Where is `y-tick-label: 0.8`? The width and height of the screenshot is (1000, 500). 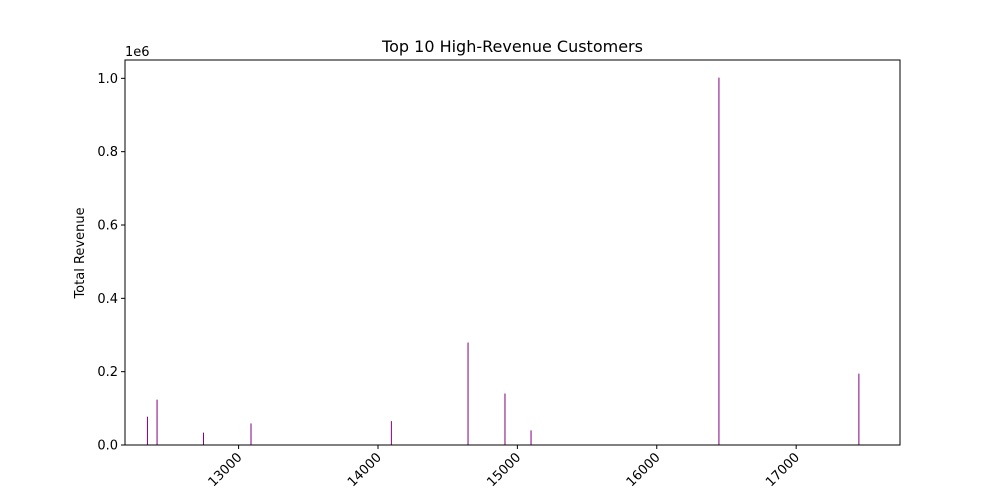
y-tick-label: 0.8 is located at coordinates (107, 152).